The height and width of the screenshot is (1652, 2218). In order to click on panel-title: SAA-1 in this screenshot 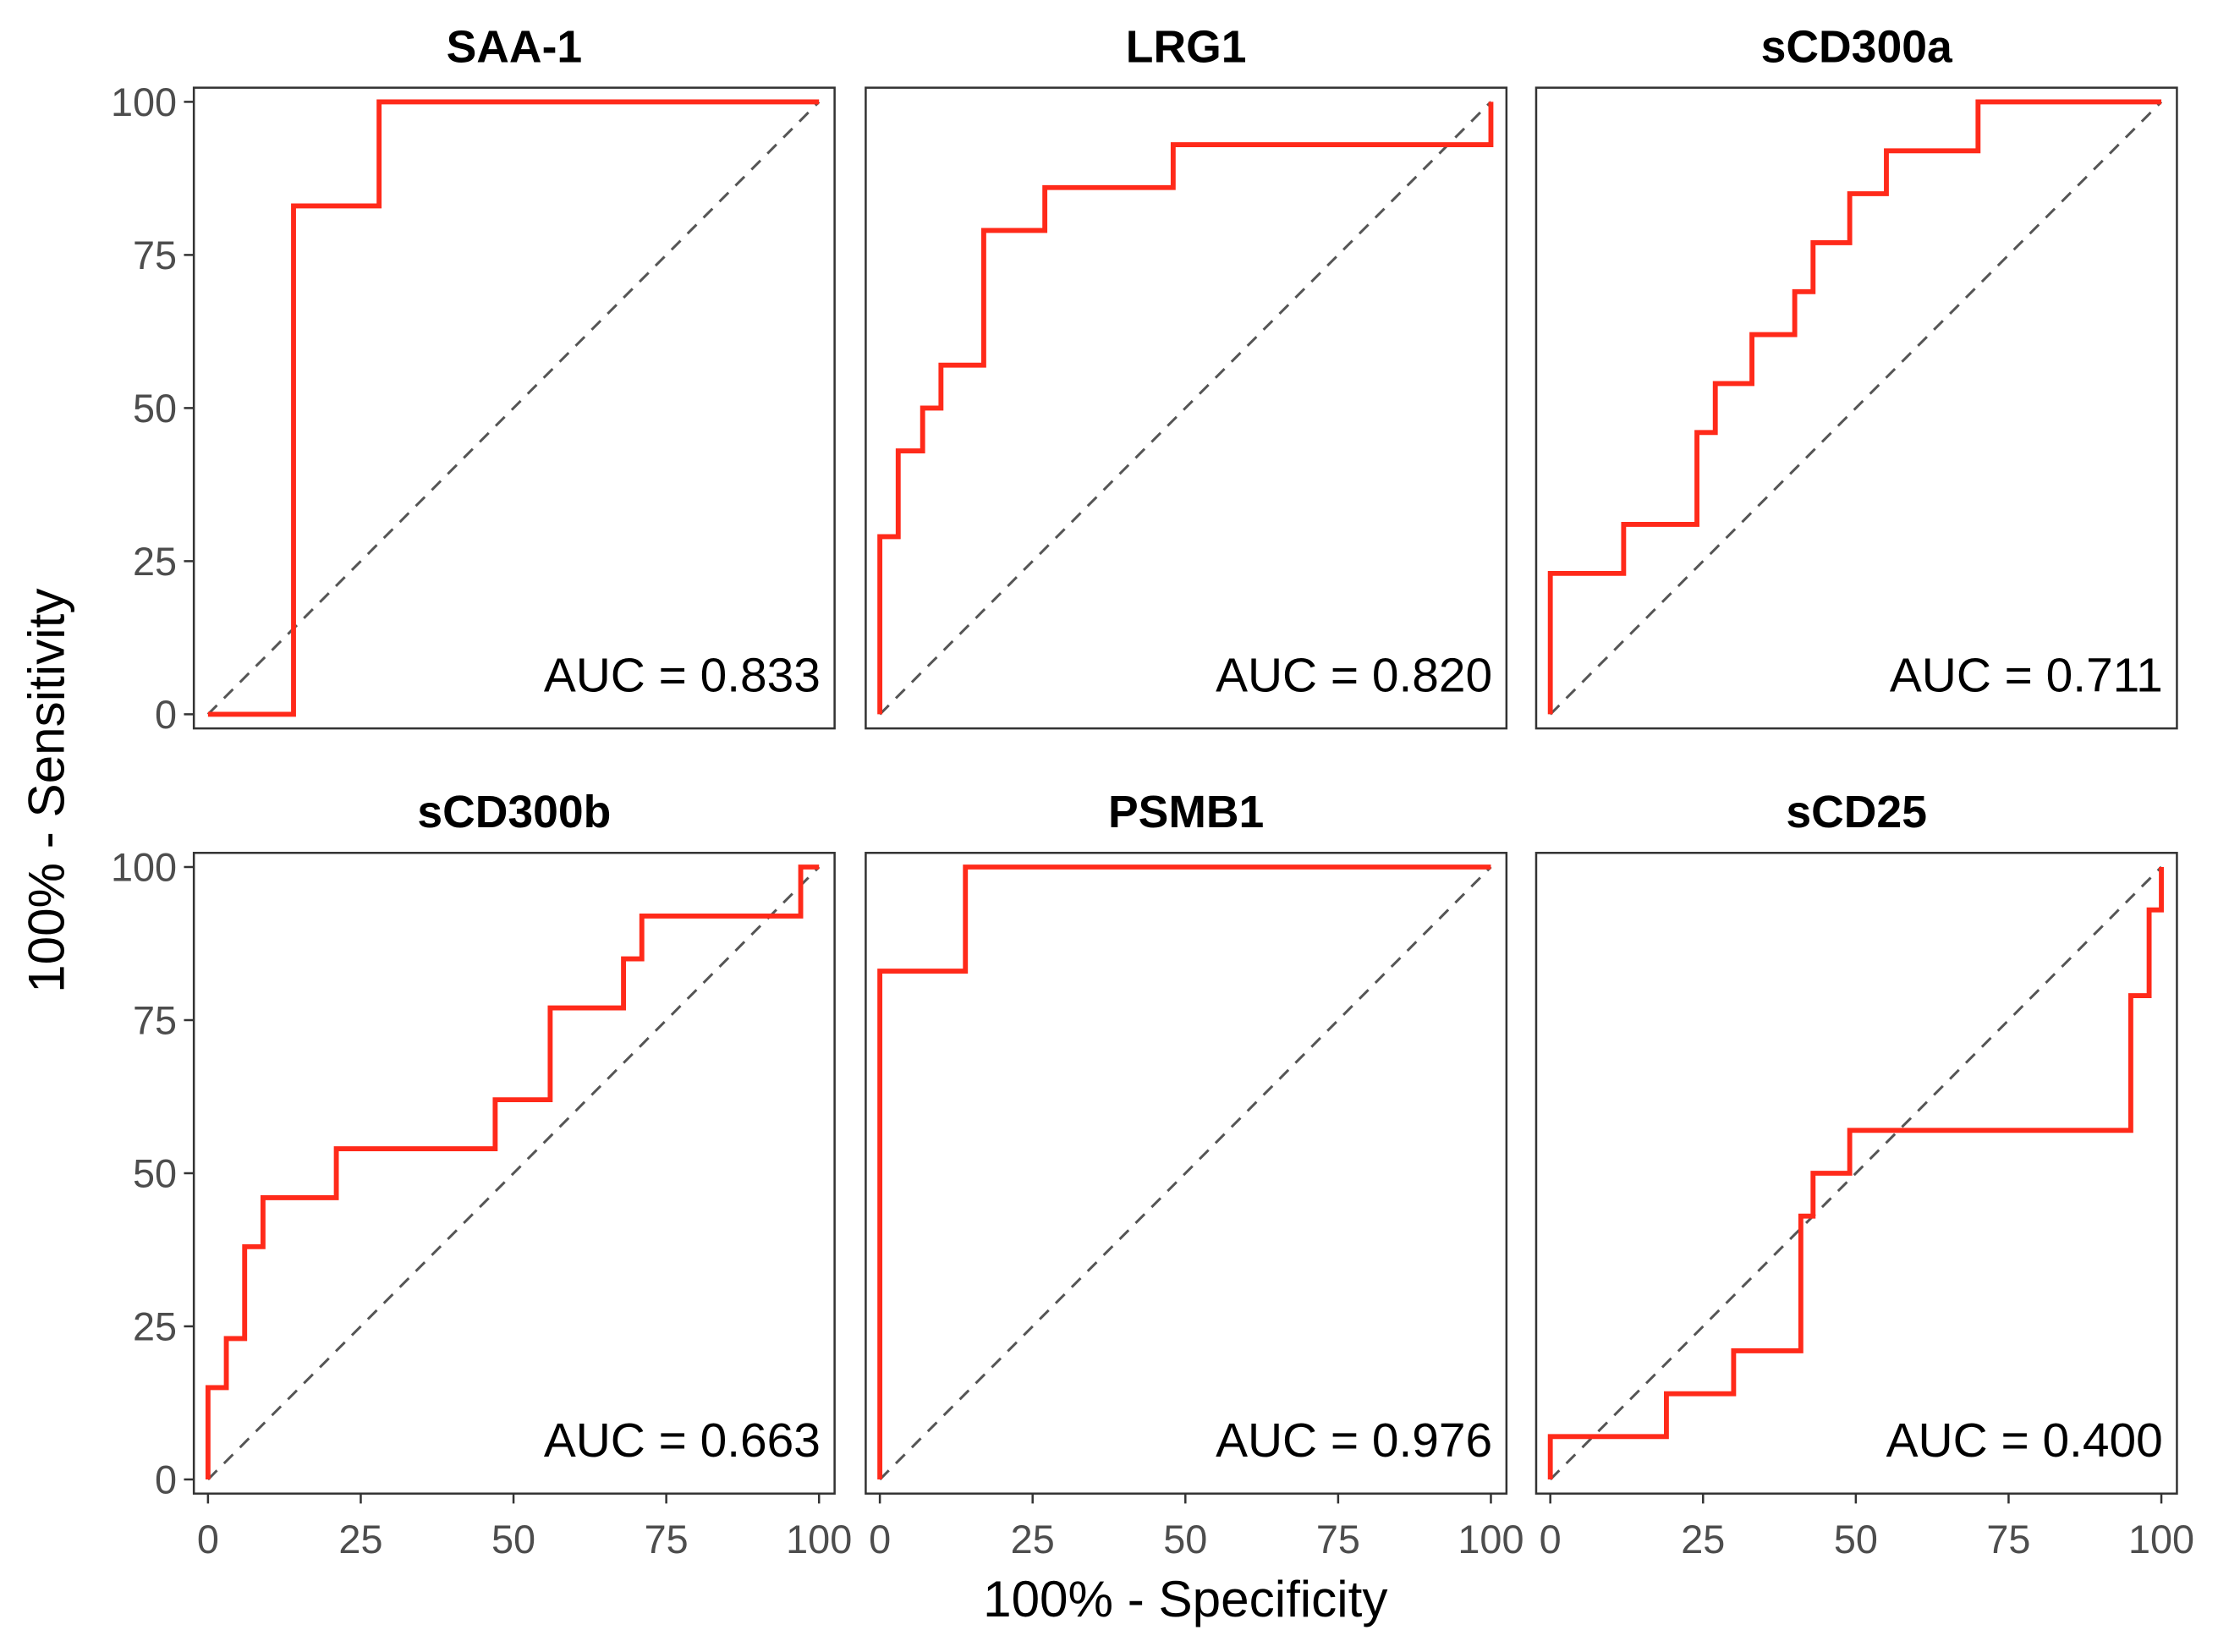, I will do `click(515, 48)`.